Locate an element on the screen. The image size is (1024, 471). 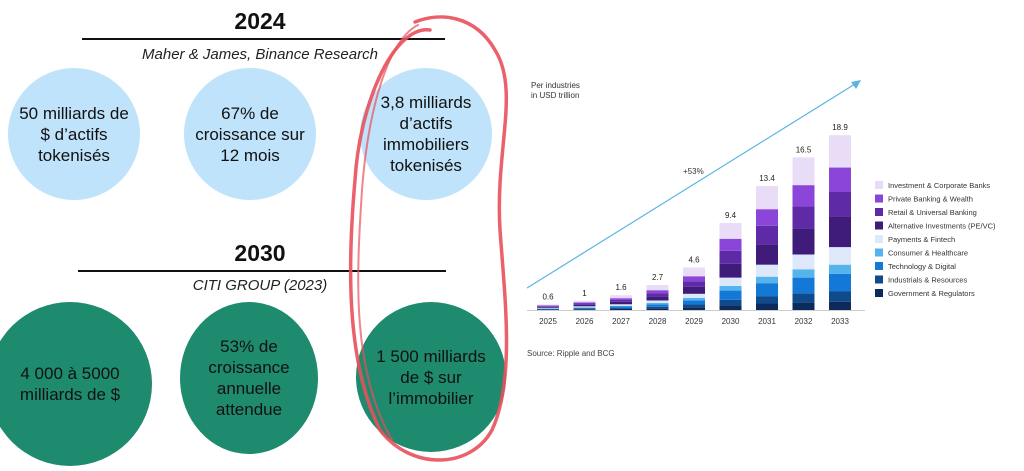
rule-2030 is located at coordinates (262, 271).